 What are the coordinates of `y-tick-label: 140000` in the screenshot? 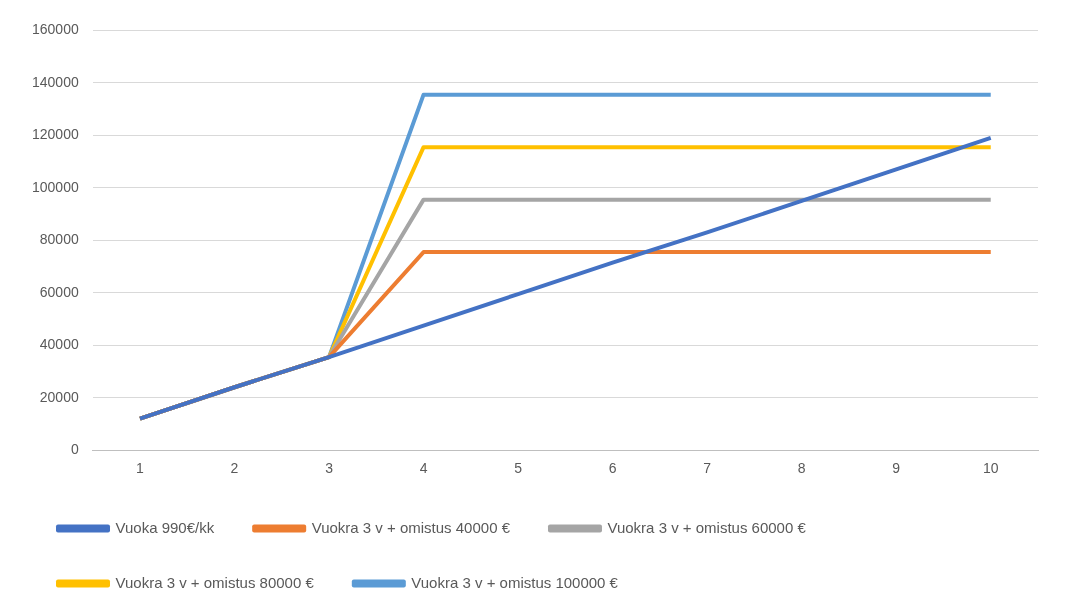 It's located at (55, 81).